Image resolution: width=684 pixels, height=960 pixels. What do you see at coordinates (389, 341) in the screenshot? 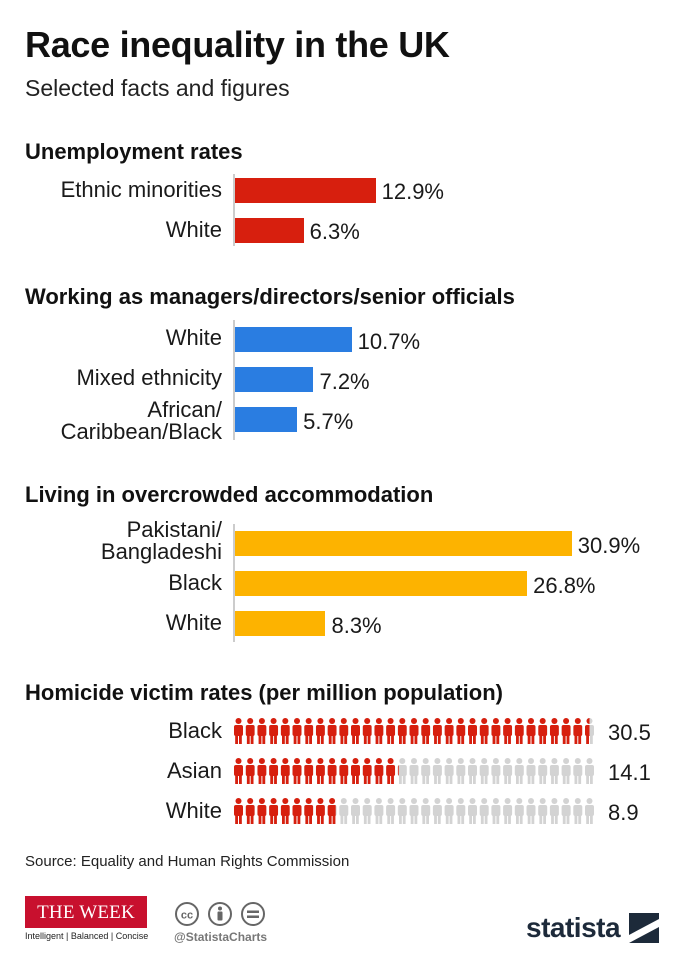
I see `value-label: 10.7%` at bounding box center [389, 341].